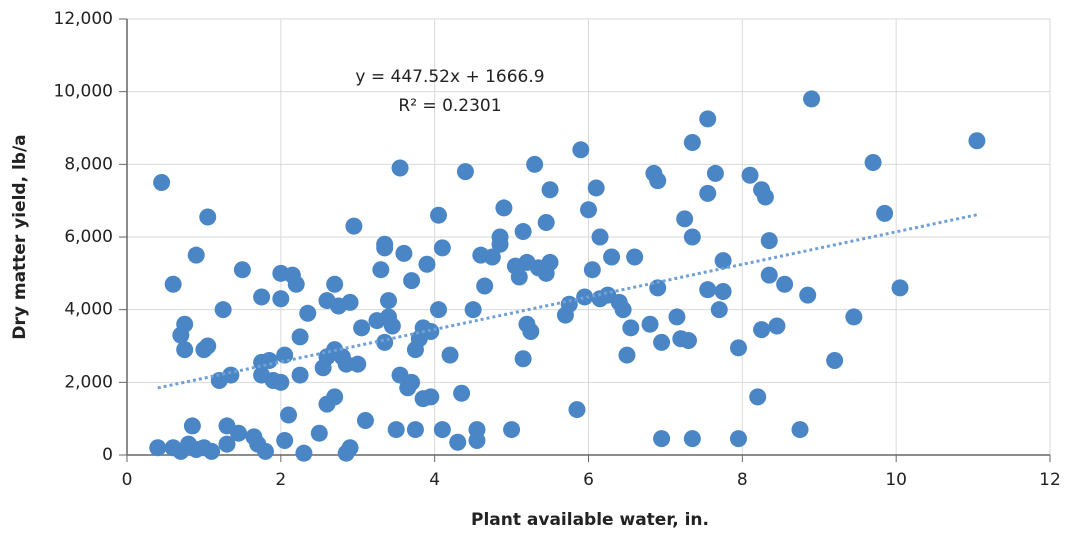 The width and height of the screenshot is (1065, 537). What do you see at coordinates (742, 480) in the screenshot?
I see `x-tick-label: 8` at bounding box center [742, 480].